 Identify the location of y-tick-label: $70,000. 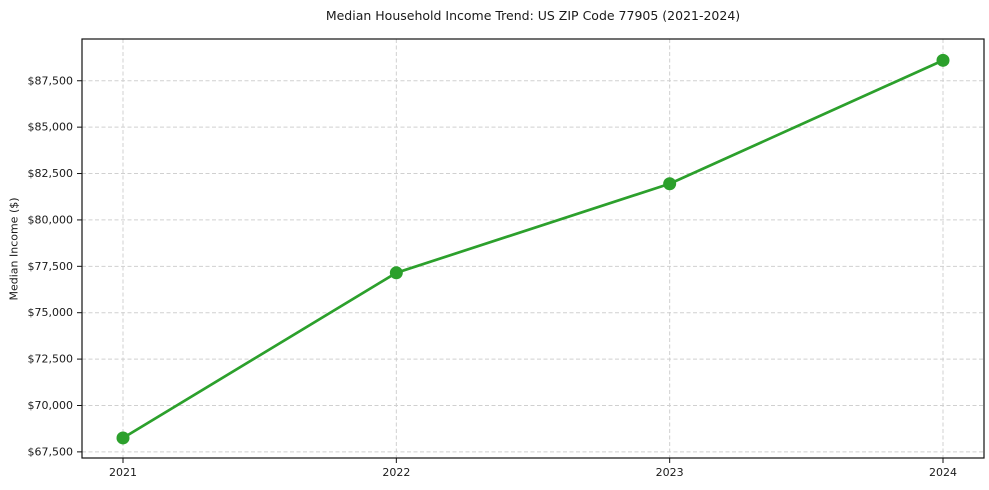
(51, 405).